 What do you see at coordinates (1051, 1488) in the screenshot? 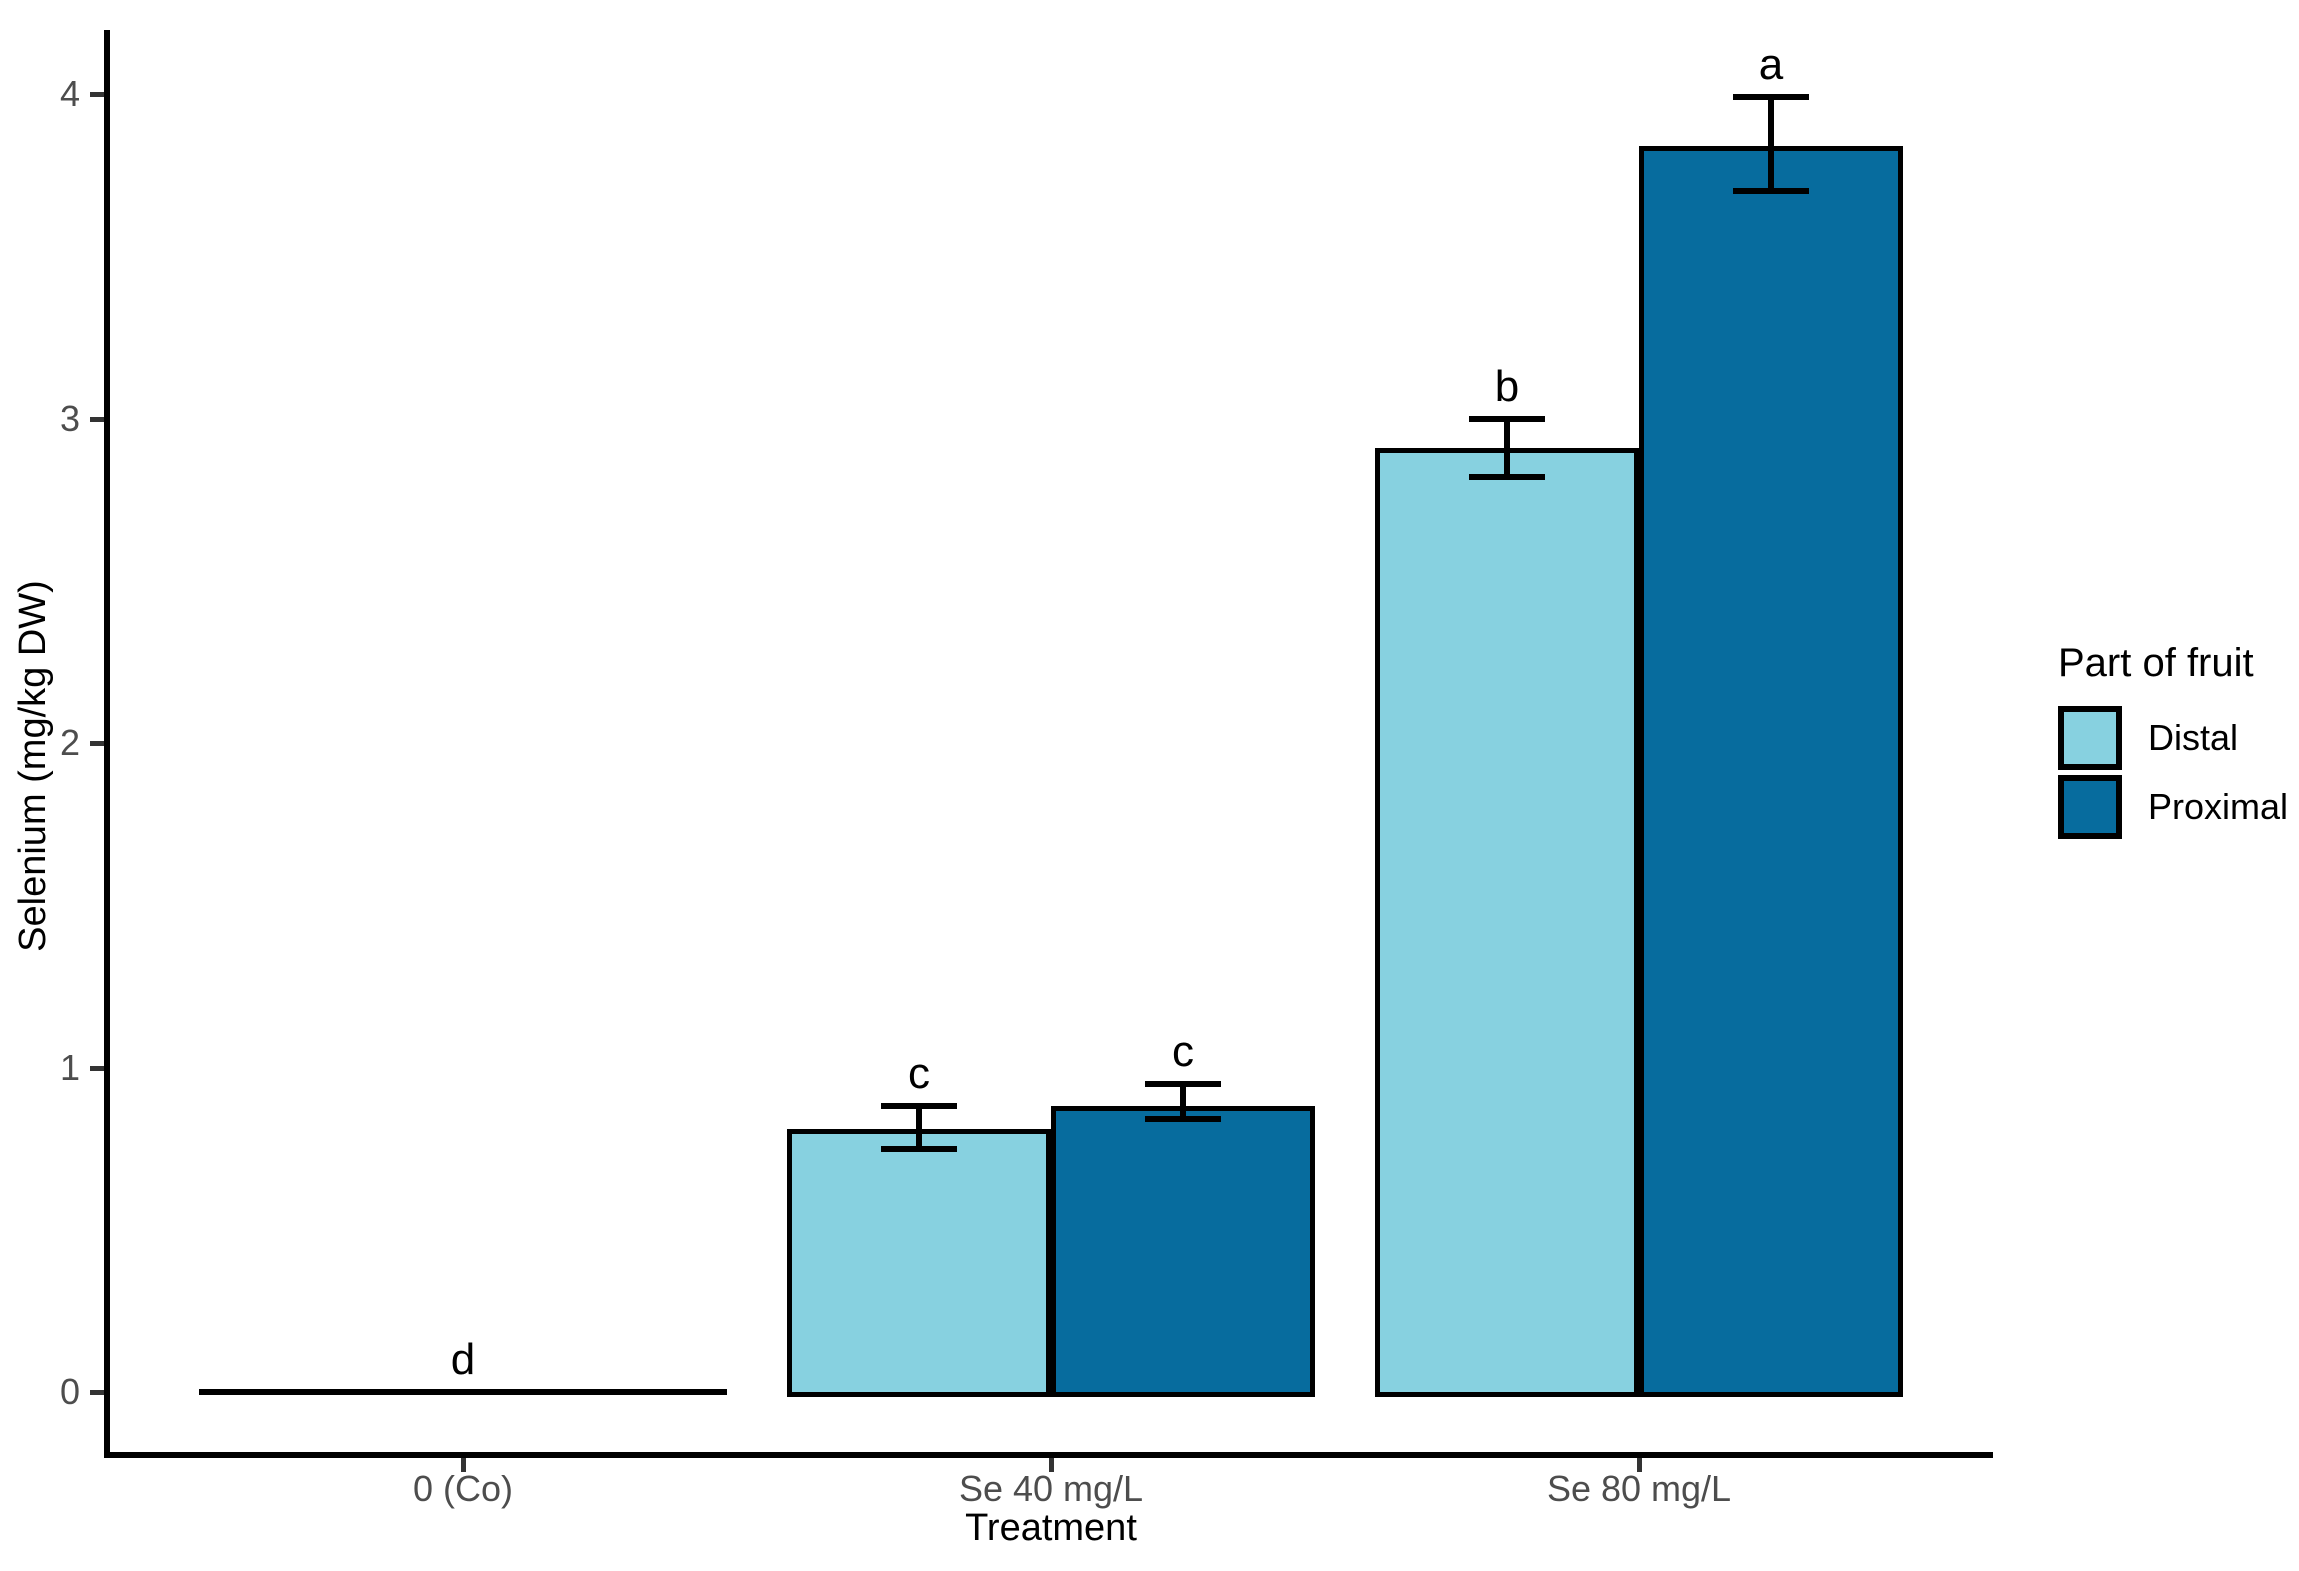
I see `x-tick-label: Se 40 mg/L` at bounding box center [1051, 1488].